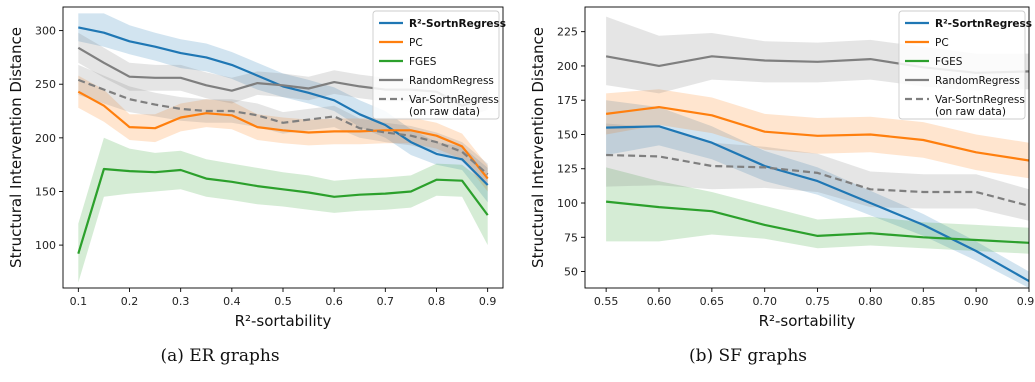 The image size is (1035, 382). What do you see at coordinates (923, 301) in the screenshot?
I see `x-tick-label: 0.85` at bounding box center [923, 301].